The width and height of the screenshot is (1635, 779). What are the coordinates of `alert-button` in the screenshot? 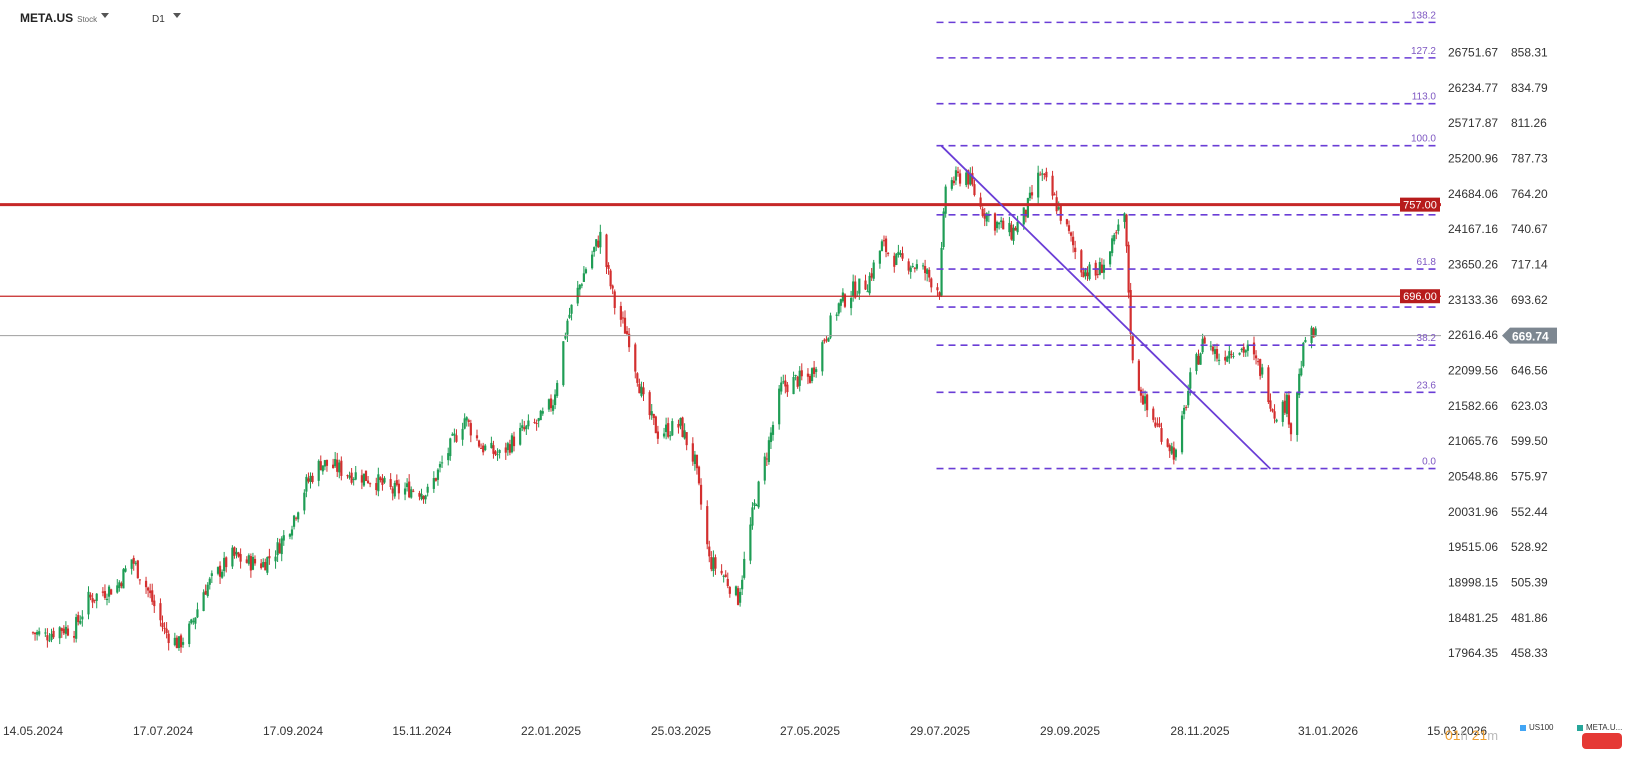 It's located at (1602, 741).